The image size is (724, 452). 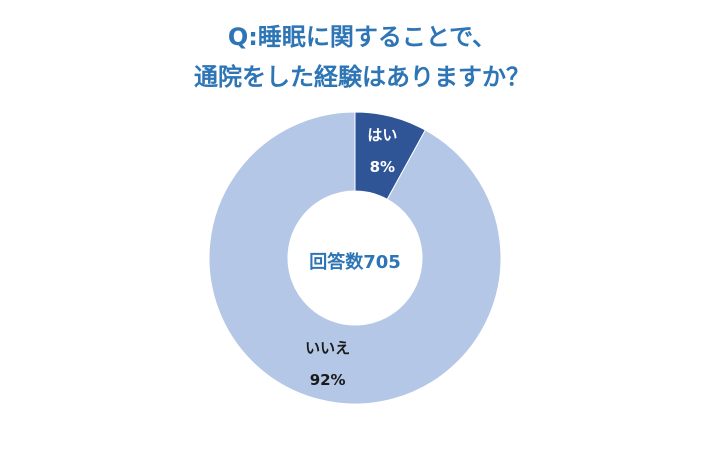 I want to click on value-label: 92%, so click(x=328, y=380).